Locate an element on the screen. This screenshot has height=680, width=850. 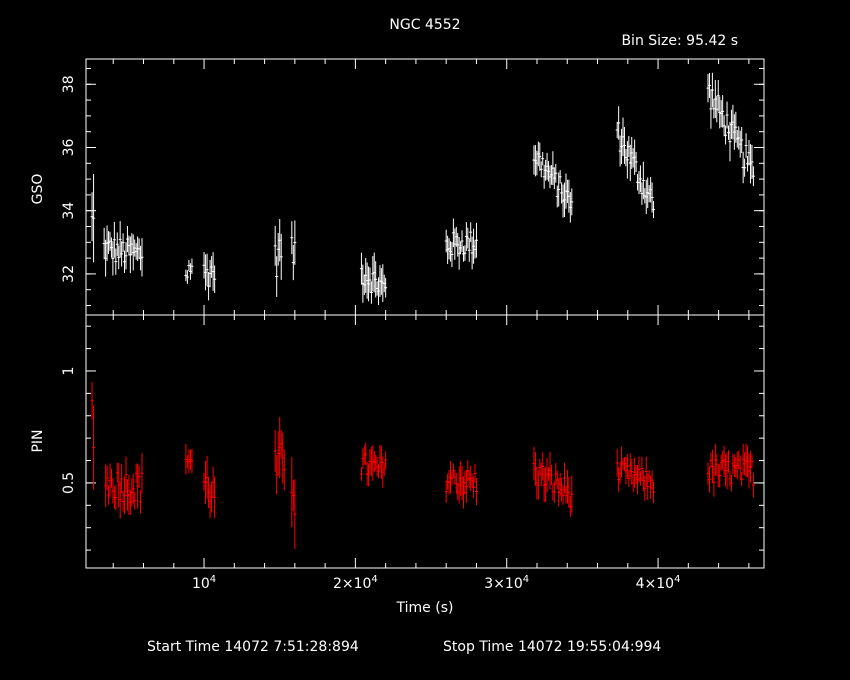
start-time-text: Start Time 14072 7:51:28:894 is located at coordinates (253, 647).